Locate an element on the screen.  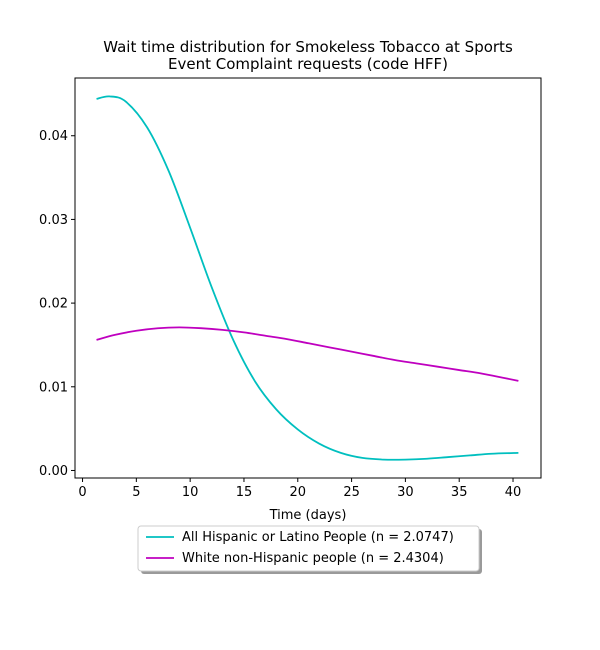
y-axis: 0.00 0.01 0.02 0.03 0.04 is located at coordinates (57, 304).